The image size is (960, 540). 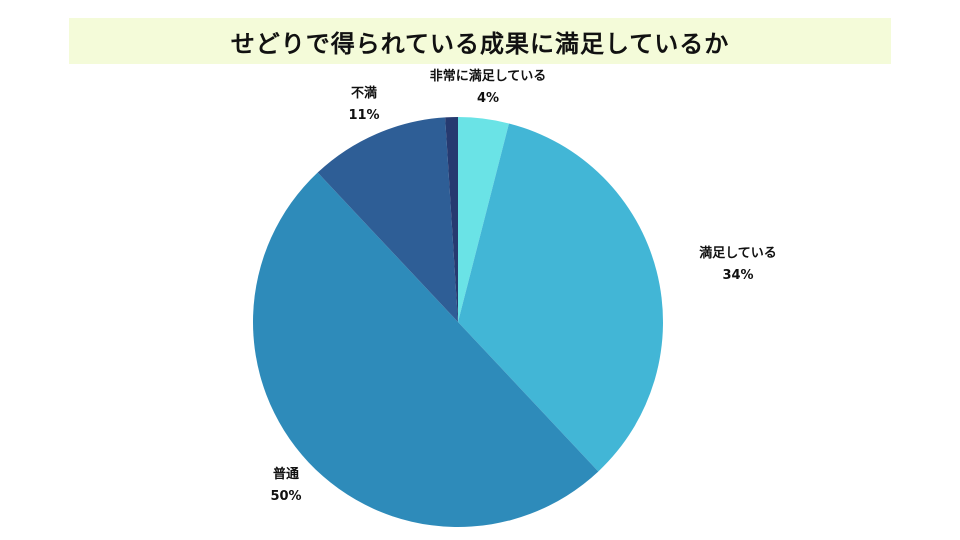 I want to click on slice-category-label-1: 非常に満足している, so click(x=488, y=76).